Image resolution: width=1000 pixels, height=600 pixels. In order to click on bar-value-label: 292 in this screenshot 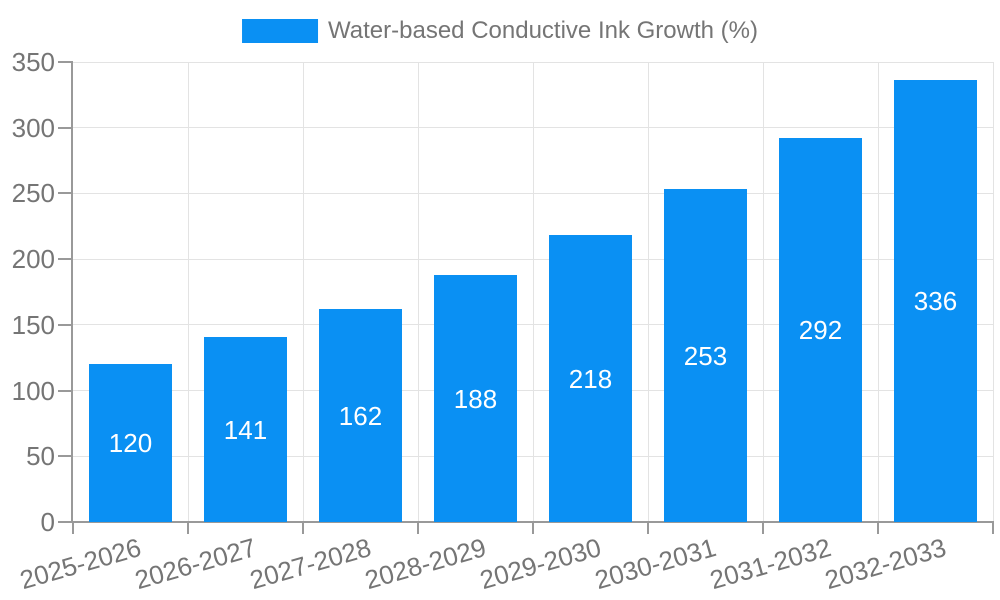, I will do `click(820, 330)`.